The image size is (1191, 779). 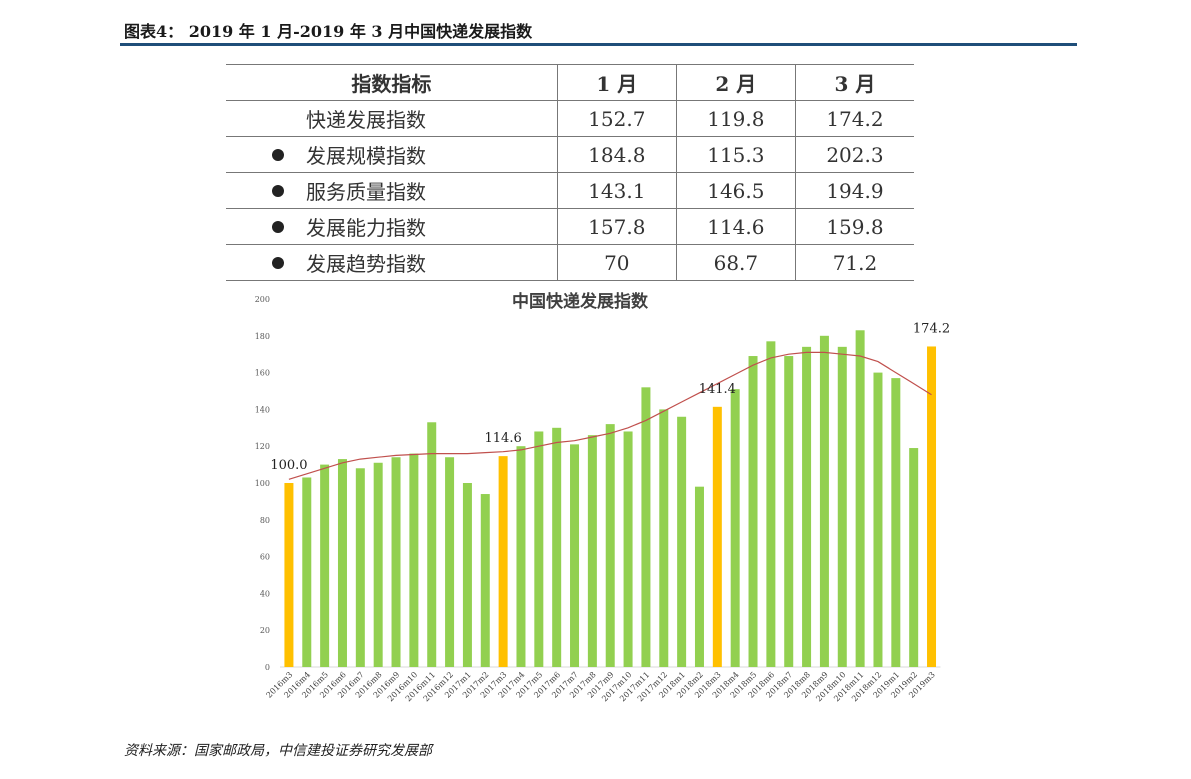 What do you see at coordinates (854, 262) in the screenshot?
I see `table-cell: 71.2` at bounding box center [854, 262].